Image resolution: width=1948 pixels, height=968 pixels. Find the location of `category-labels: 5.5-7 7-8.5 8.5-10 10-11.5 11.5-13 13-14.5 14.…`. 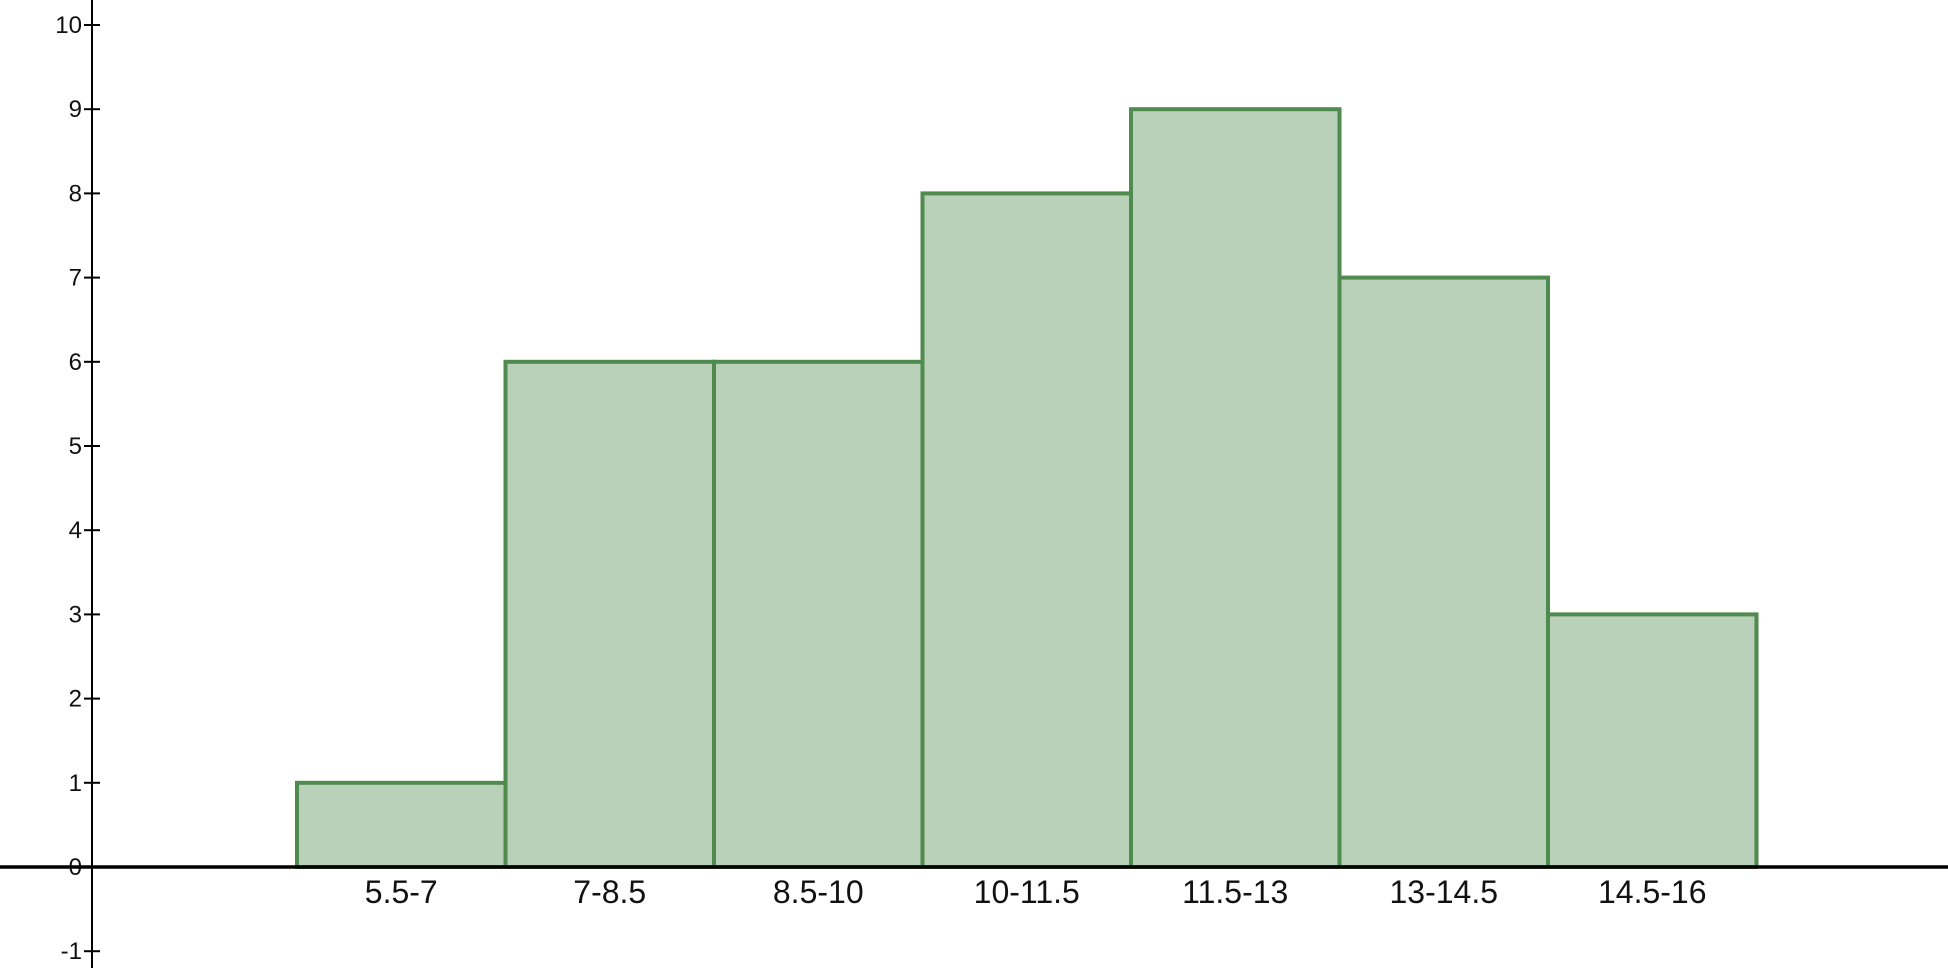

category-labels: 5.5-7 7-8.5 8.5-10 10-11.5 11.5-13 13-14.5 14.… is located at coordinates (1036, 892).